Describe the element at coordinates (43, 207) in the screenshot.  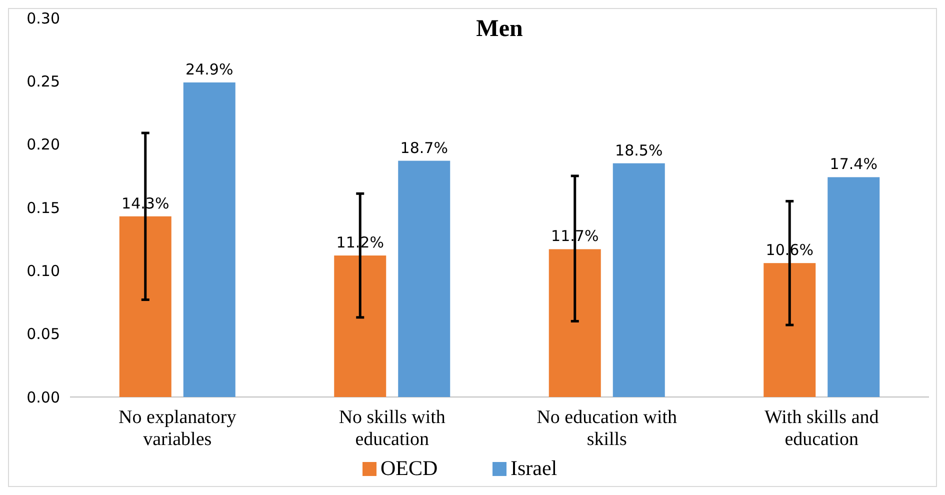
I see `y-tick-label: 0.15` at that location.